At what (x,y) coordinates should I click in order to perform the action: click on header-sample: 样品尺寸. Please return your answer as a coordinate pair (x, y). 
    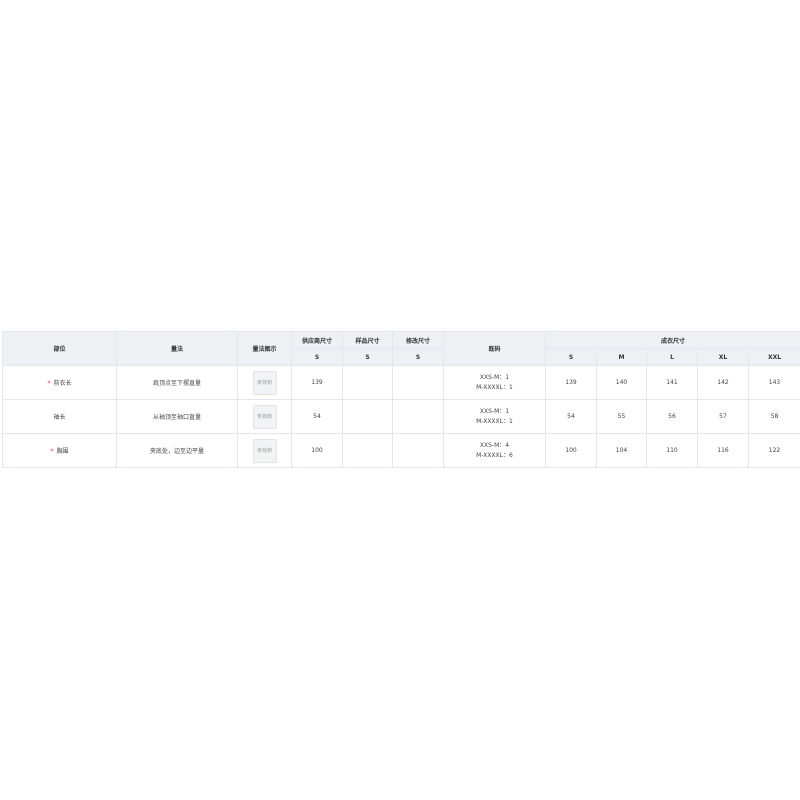
    Looking at the image, I should click on (367, 340).